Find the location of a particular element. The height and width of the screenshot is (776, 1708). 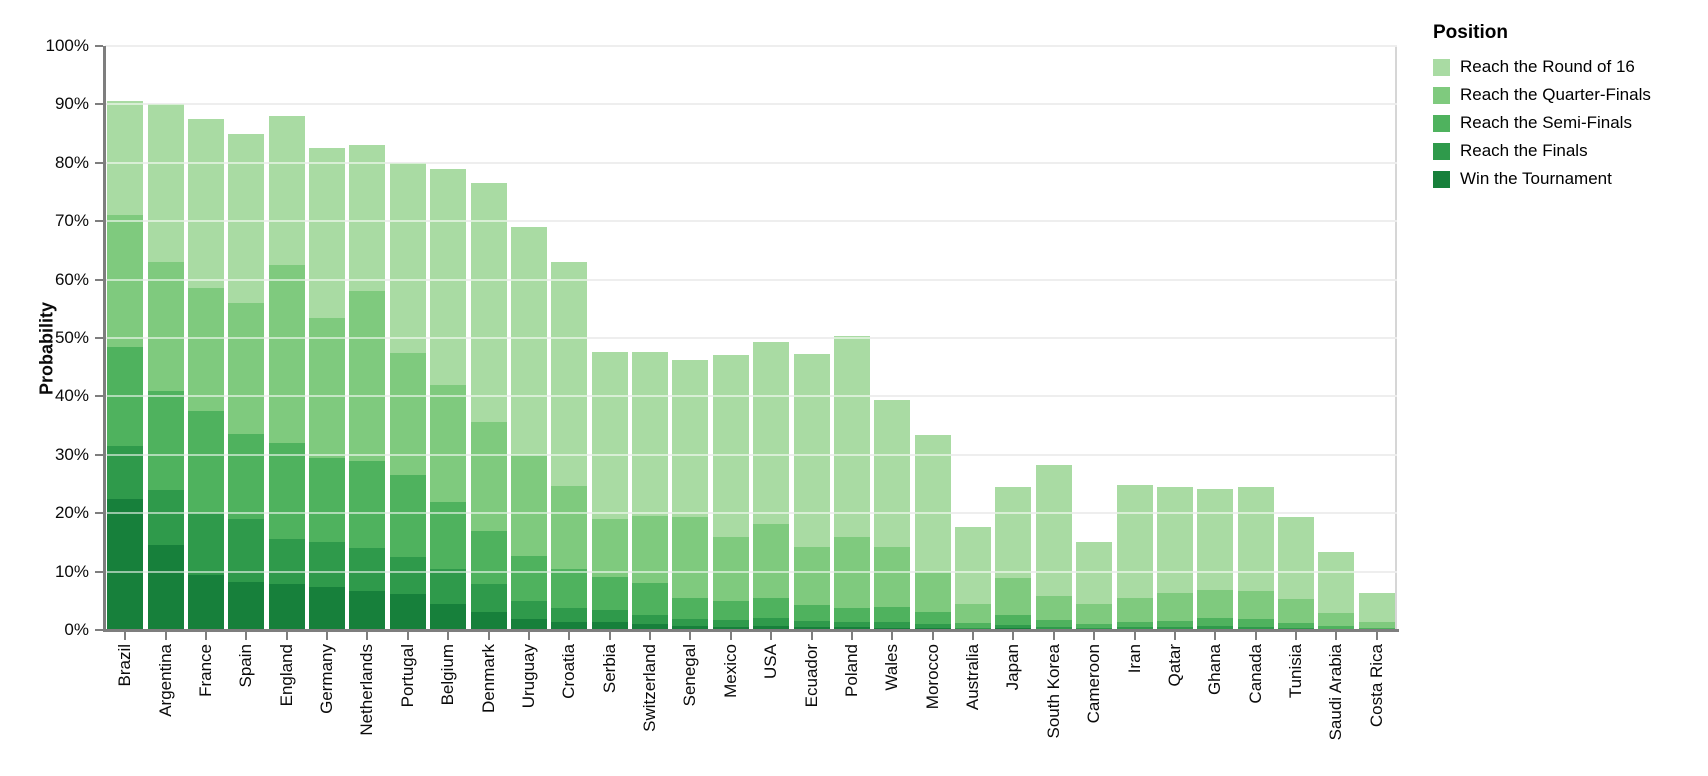

x-tick-england is located at coordinates (286, 636).